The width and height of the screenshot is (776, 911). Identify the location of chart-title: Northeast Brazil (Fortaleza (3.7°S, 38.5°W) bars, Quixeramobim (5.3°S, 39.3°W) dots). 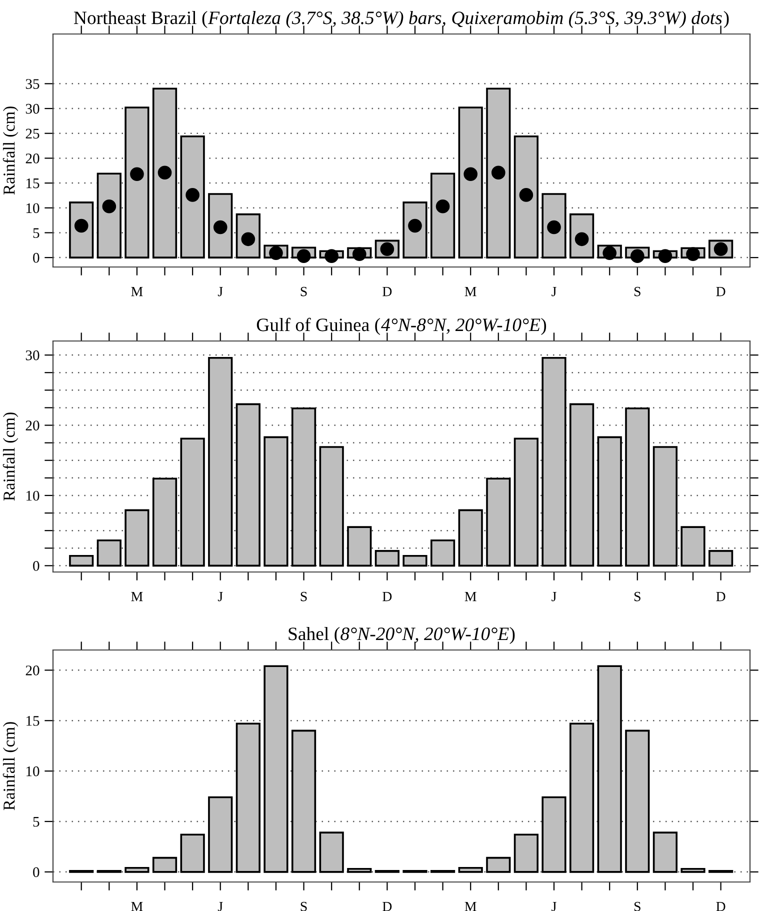
(401, 19).